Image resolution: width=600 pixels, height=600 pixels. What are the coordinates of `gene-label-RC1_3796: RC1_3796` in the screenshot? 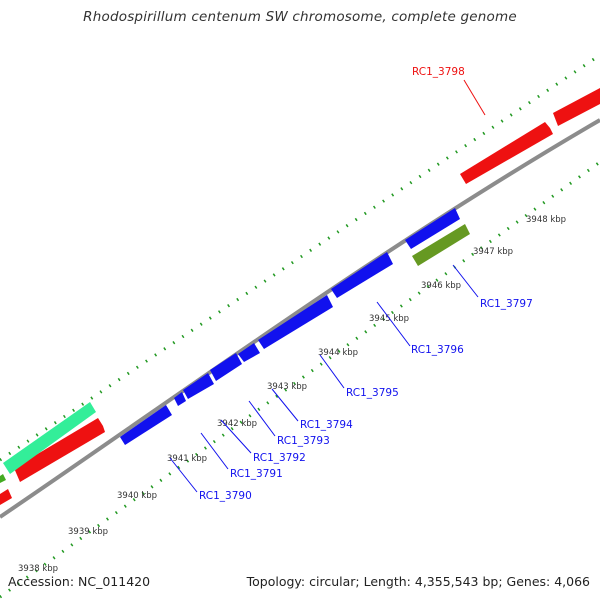 It's located at (437, 350).